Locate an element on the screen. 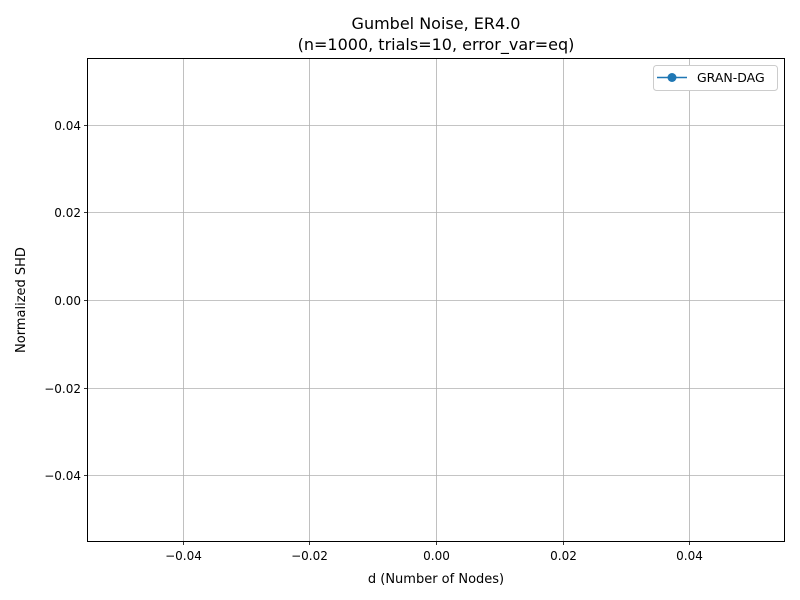 This screenshot has width=800, height=600. legend-label-gran-dag: GRAN-DAG is located at coordinates (731, 77).